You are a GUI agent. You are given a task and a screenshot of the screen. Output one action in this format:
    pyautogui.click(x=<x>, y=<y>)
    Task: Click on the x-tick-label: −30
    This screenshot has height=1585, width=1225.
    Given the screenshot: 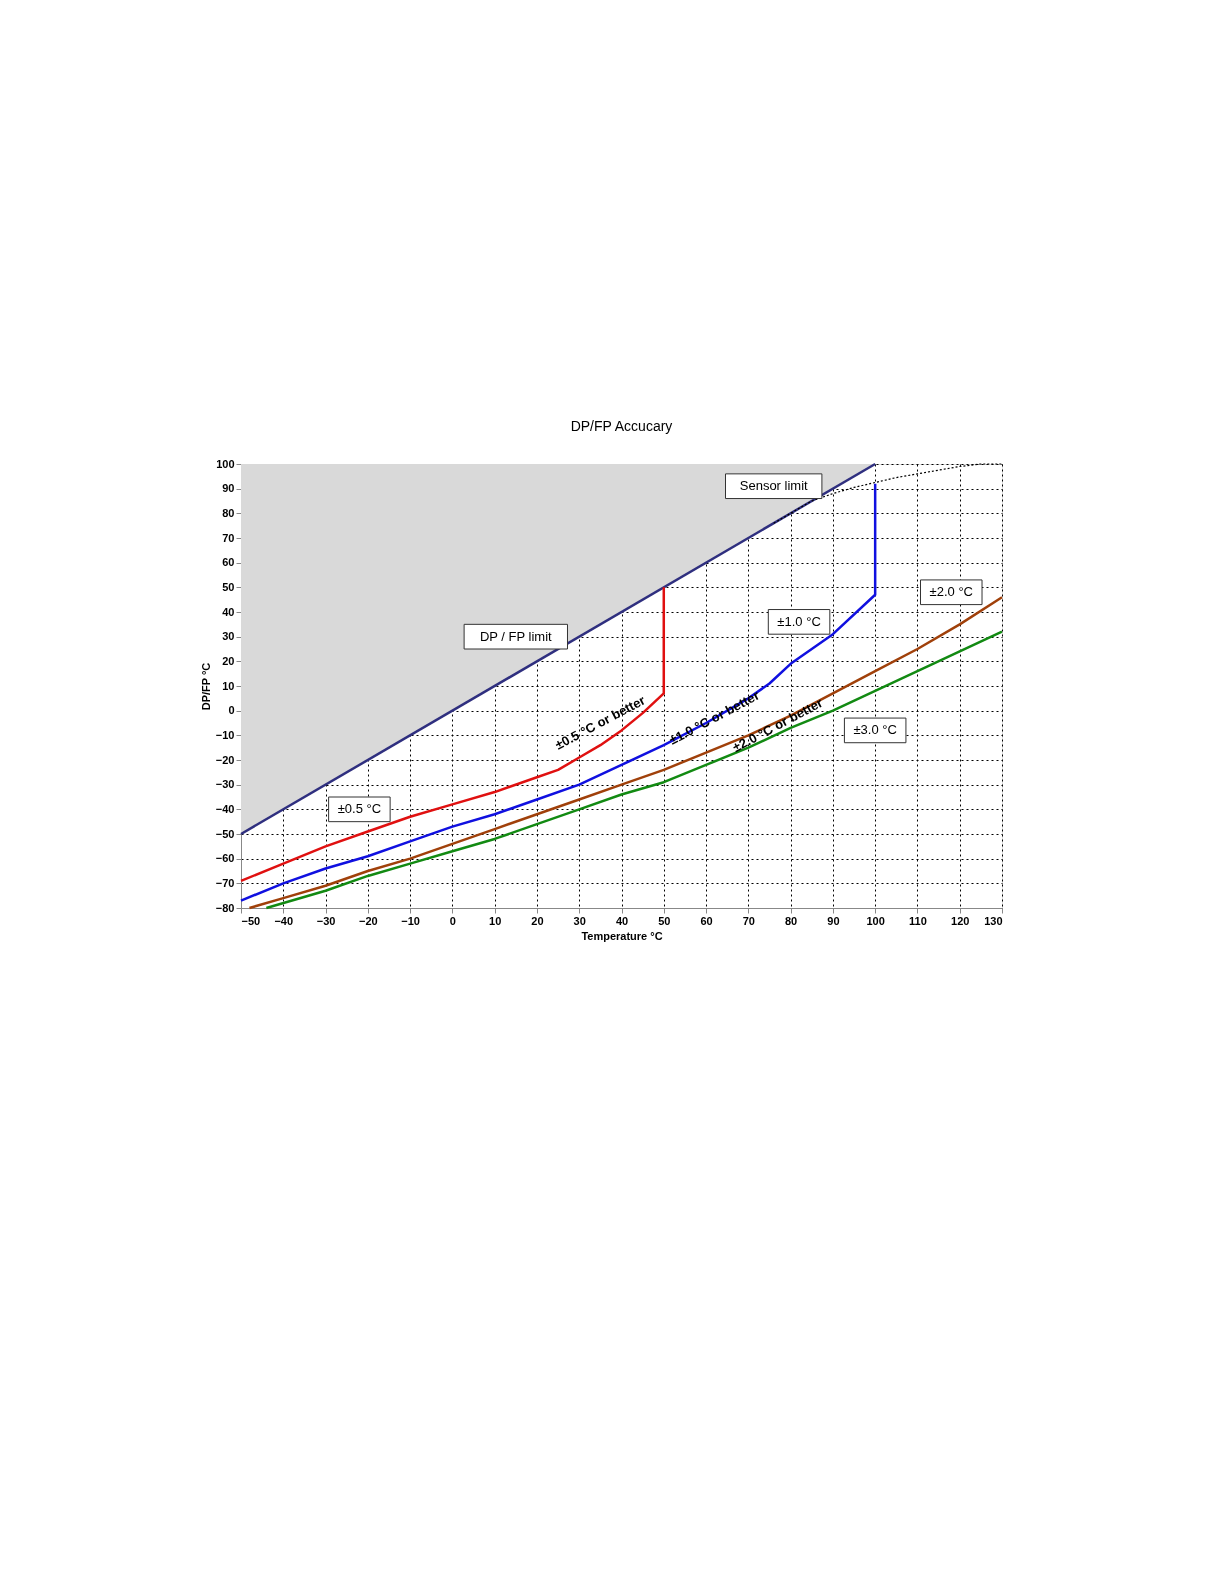 What is the action you would take?
    pyautogui.click(x=326, y=920)
    